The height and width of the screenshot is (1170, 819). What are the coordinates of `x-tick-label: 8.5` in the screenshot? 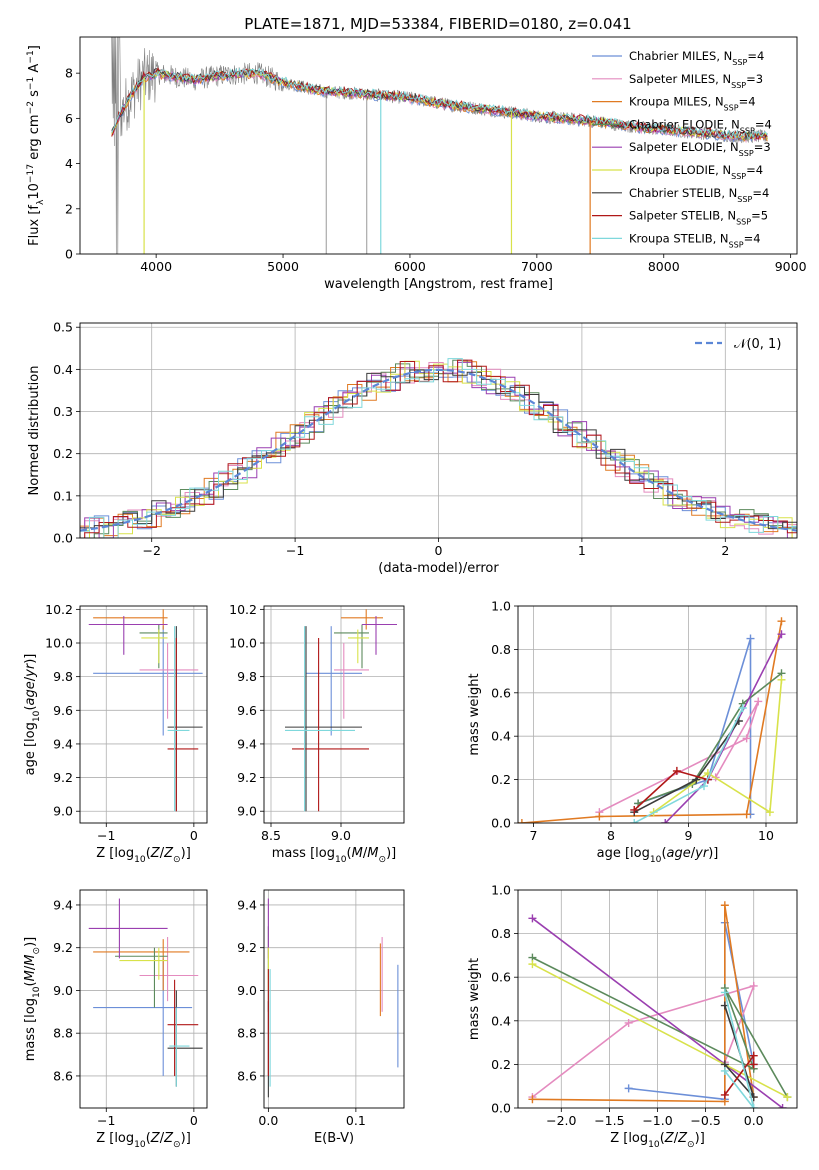 It's located at (271, 835).